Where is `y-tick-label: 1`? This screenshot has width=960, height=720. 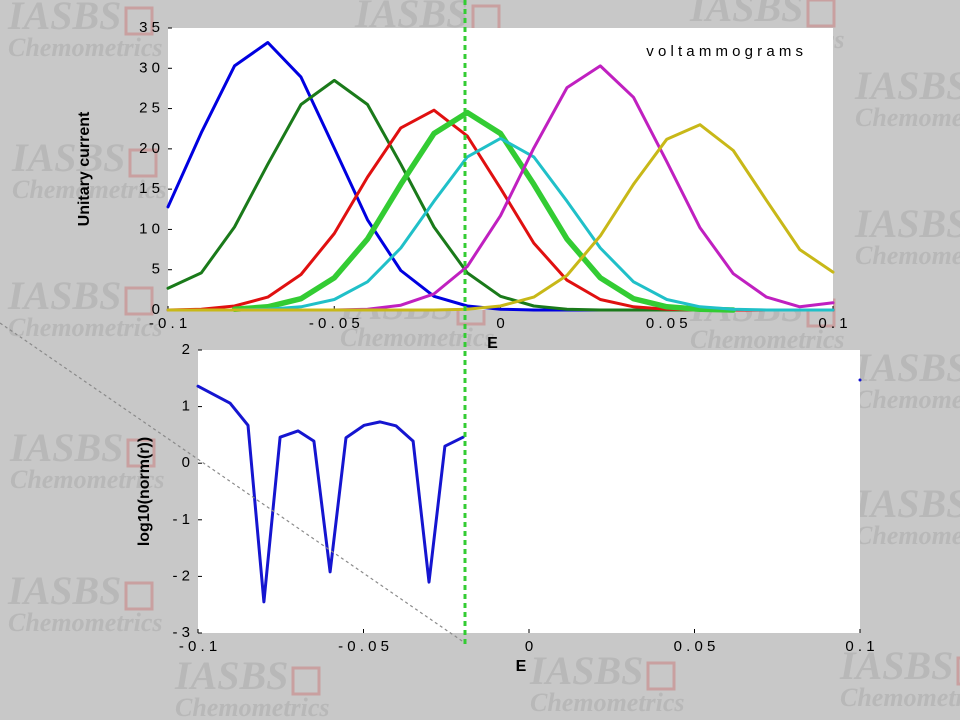
y-tick-label: 1 is located at coordinates (186, 406).